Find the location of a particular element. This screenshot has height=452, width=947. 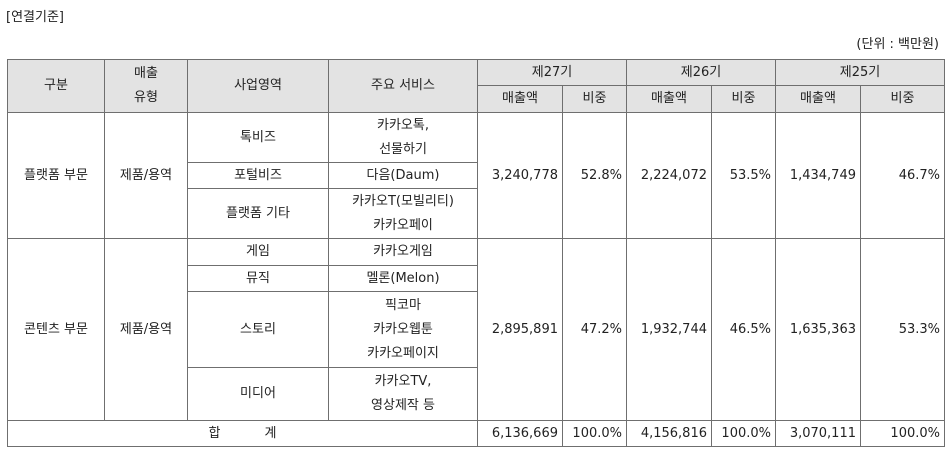

total-label-part-1: 합 is located at coordinates (214, 433).